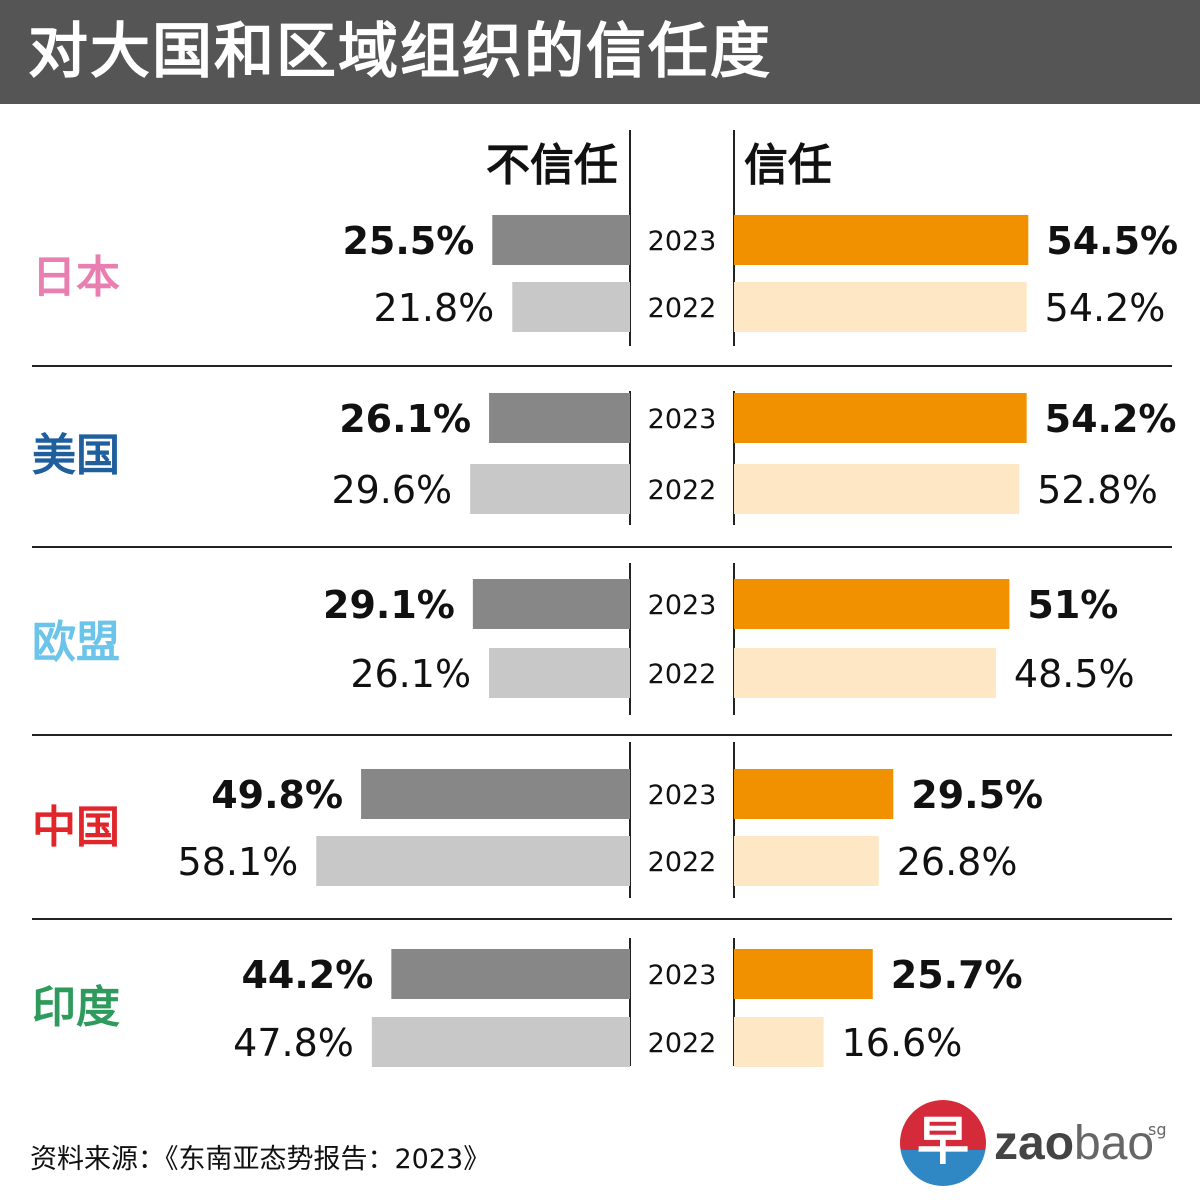 The width and height of the screenshot is (1200, 1200). What do you see at coordinates (1034, 1143) in the screenshot?
I see `logo-word-zao: zao` at bounding box center [1034, 1143].